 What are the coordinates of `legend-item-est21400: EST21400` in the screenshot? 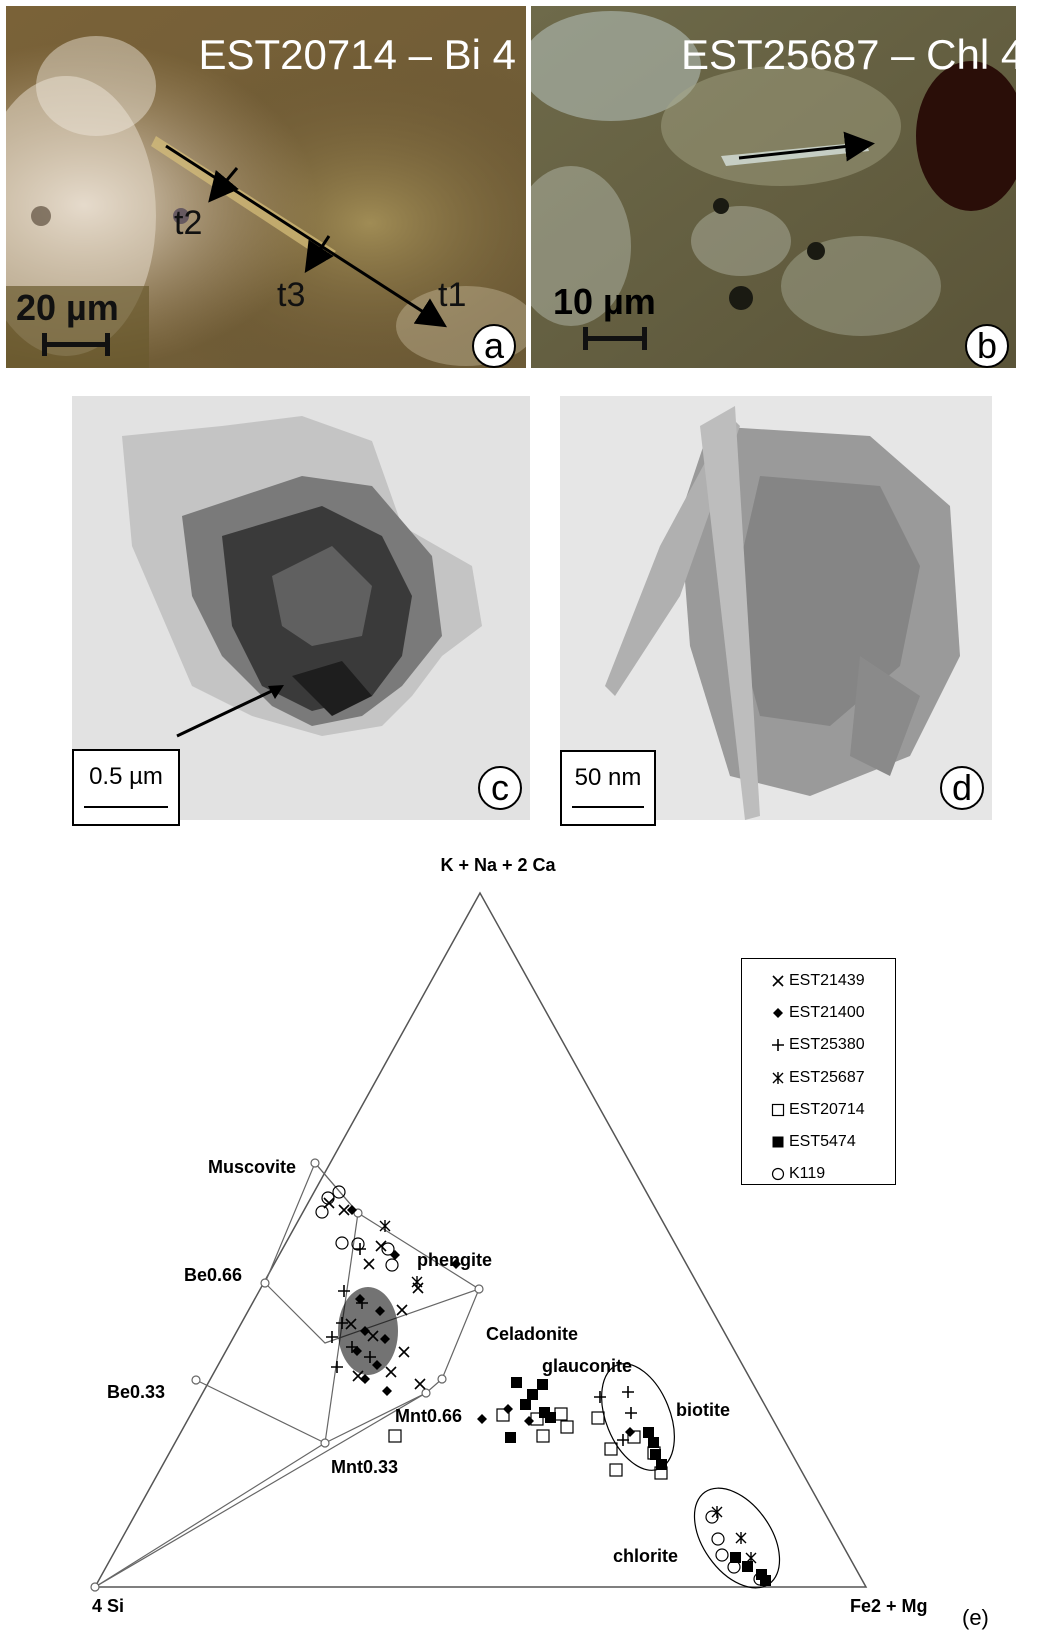 It's located at (818, 1013).